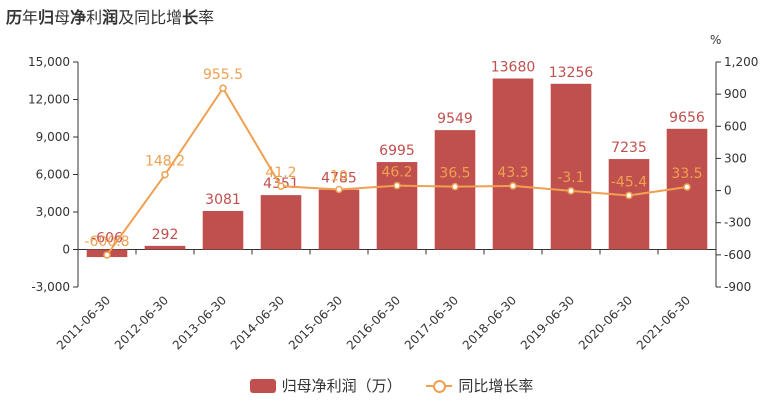 This screenshot has width=783, height=410. I want to click on bar-value-label: 7235, so click(629, 148).